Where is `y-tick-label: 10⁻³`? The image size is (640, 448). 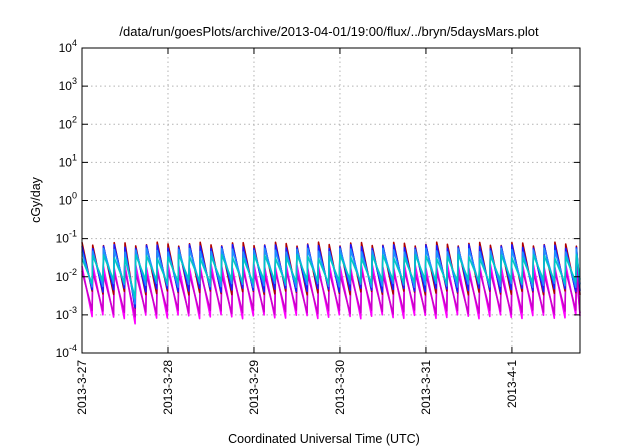 y-tick-label: 10⁻³ is located at coordinates (66, 313).